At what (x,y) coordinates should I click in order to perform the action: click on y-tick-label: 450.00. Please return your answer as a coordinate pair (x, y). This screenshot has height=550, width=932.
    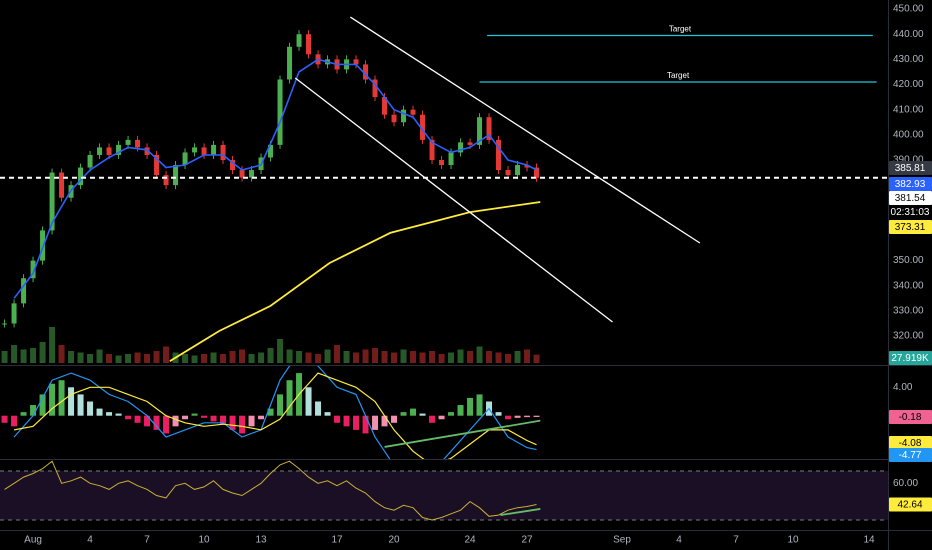
    Looking at the image, I should click on (908, 9).